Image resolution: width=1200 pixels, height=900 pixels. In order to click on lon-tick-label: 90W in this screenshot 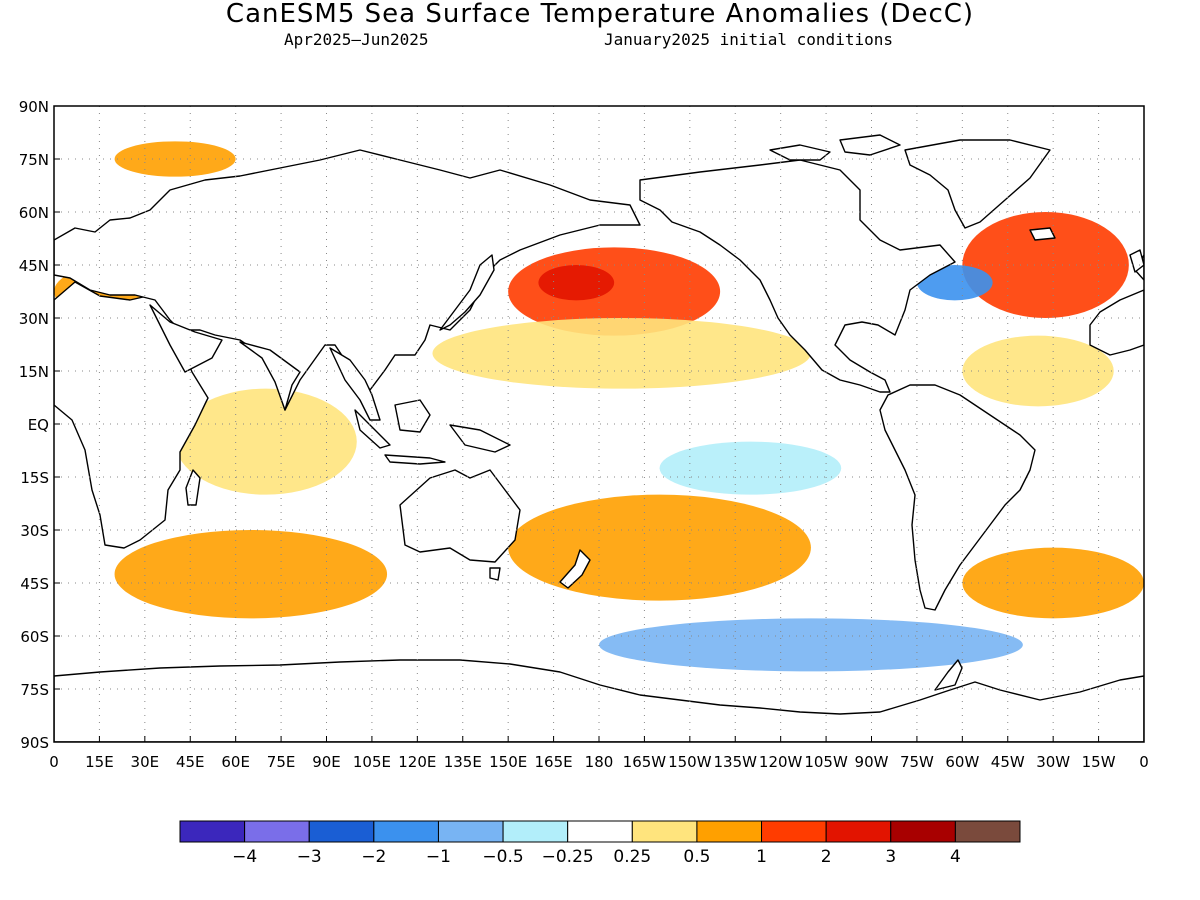, I will do `click(872, 762)`.